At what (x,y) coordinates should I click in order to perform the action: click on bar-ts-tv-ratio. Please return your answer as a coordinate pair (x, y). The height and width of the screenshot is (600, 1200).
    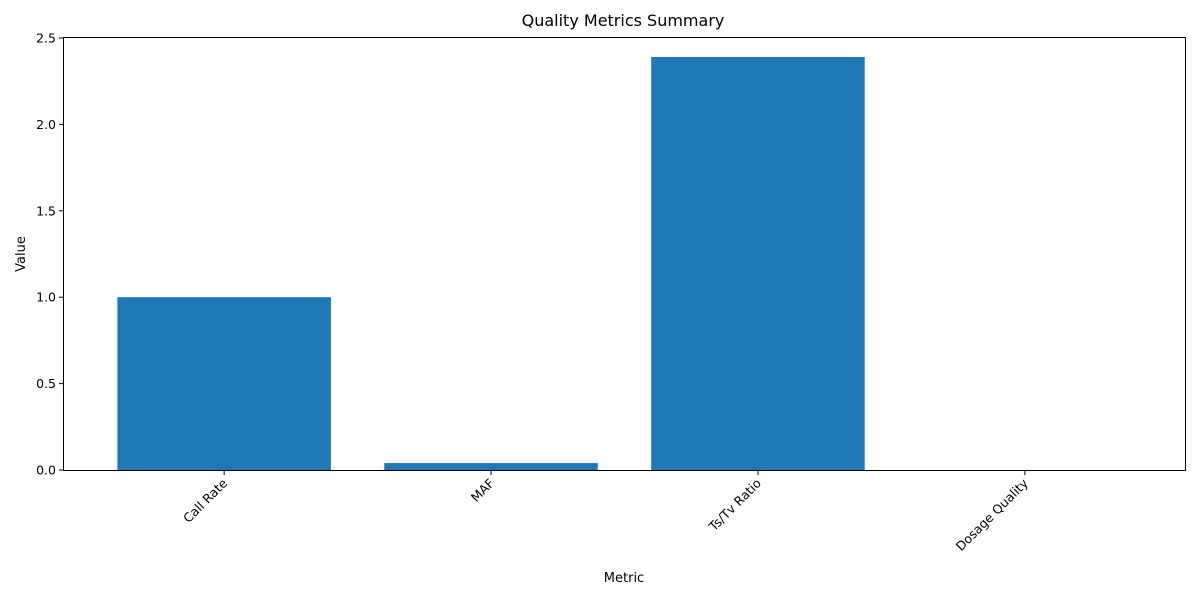
    Looking at the image, I should click on (758, 264).